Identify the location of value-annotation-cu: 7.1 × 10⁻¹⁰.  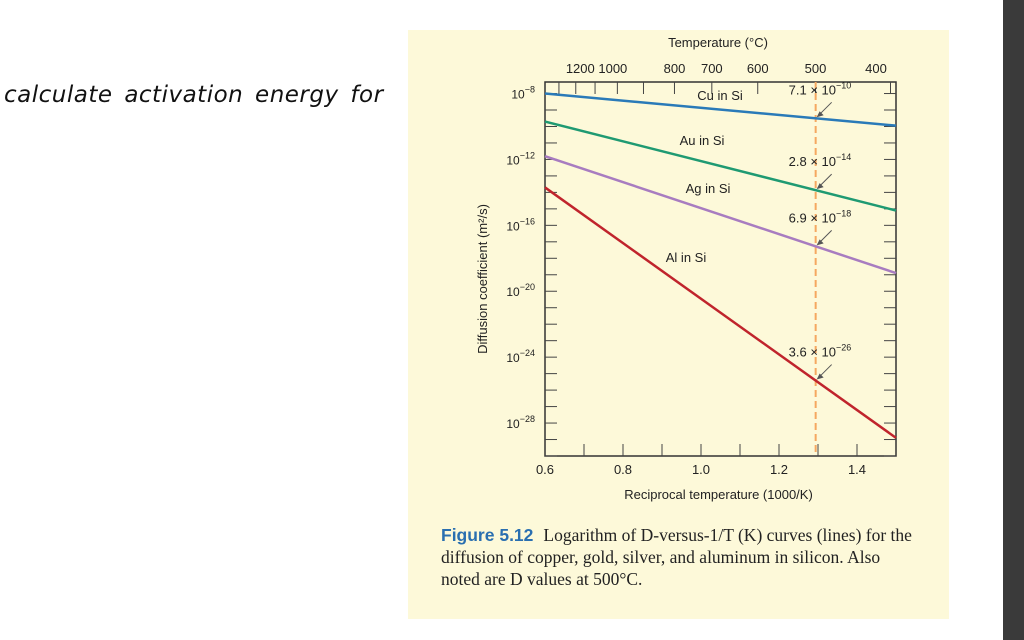
(820, 88).